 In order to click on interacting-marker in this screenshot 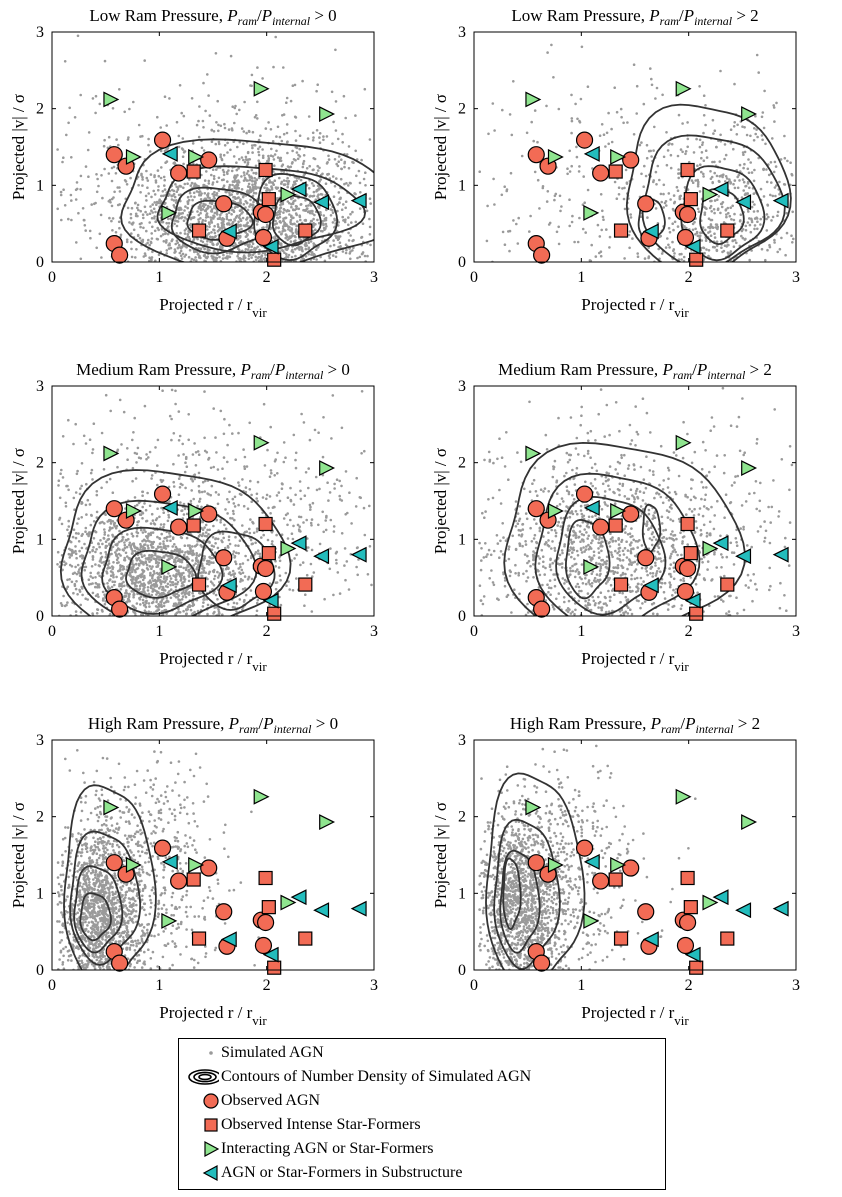, I will do `click(196, 156)`.